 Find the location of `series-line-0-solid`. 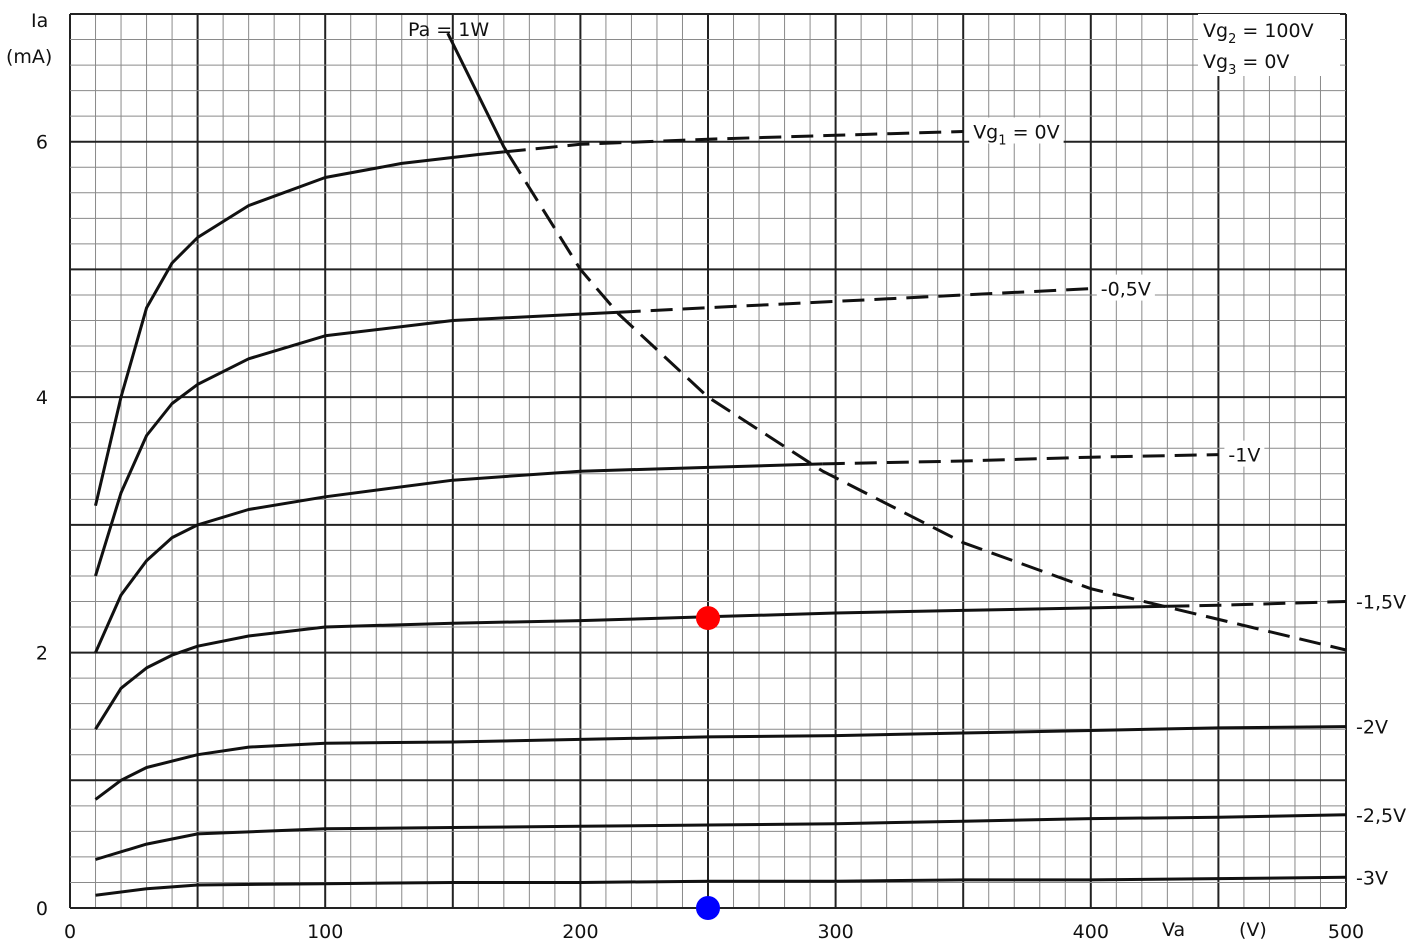

series-line-0-solid is located at coordinates (299, 328).